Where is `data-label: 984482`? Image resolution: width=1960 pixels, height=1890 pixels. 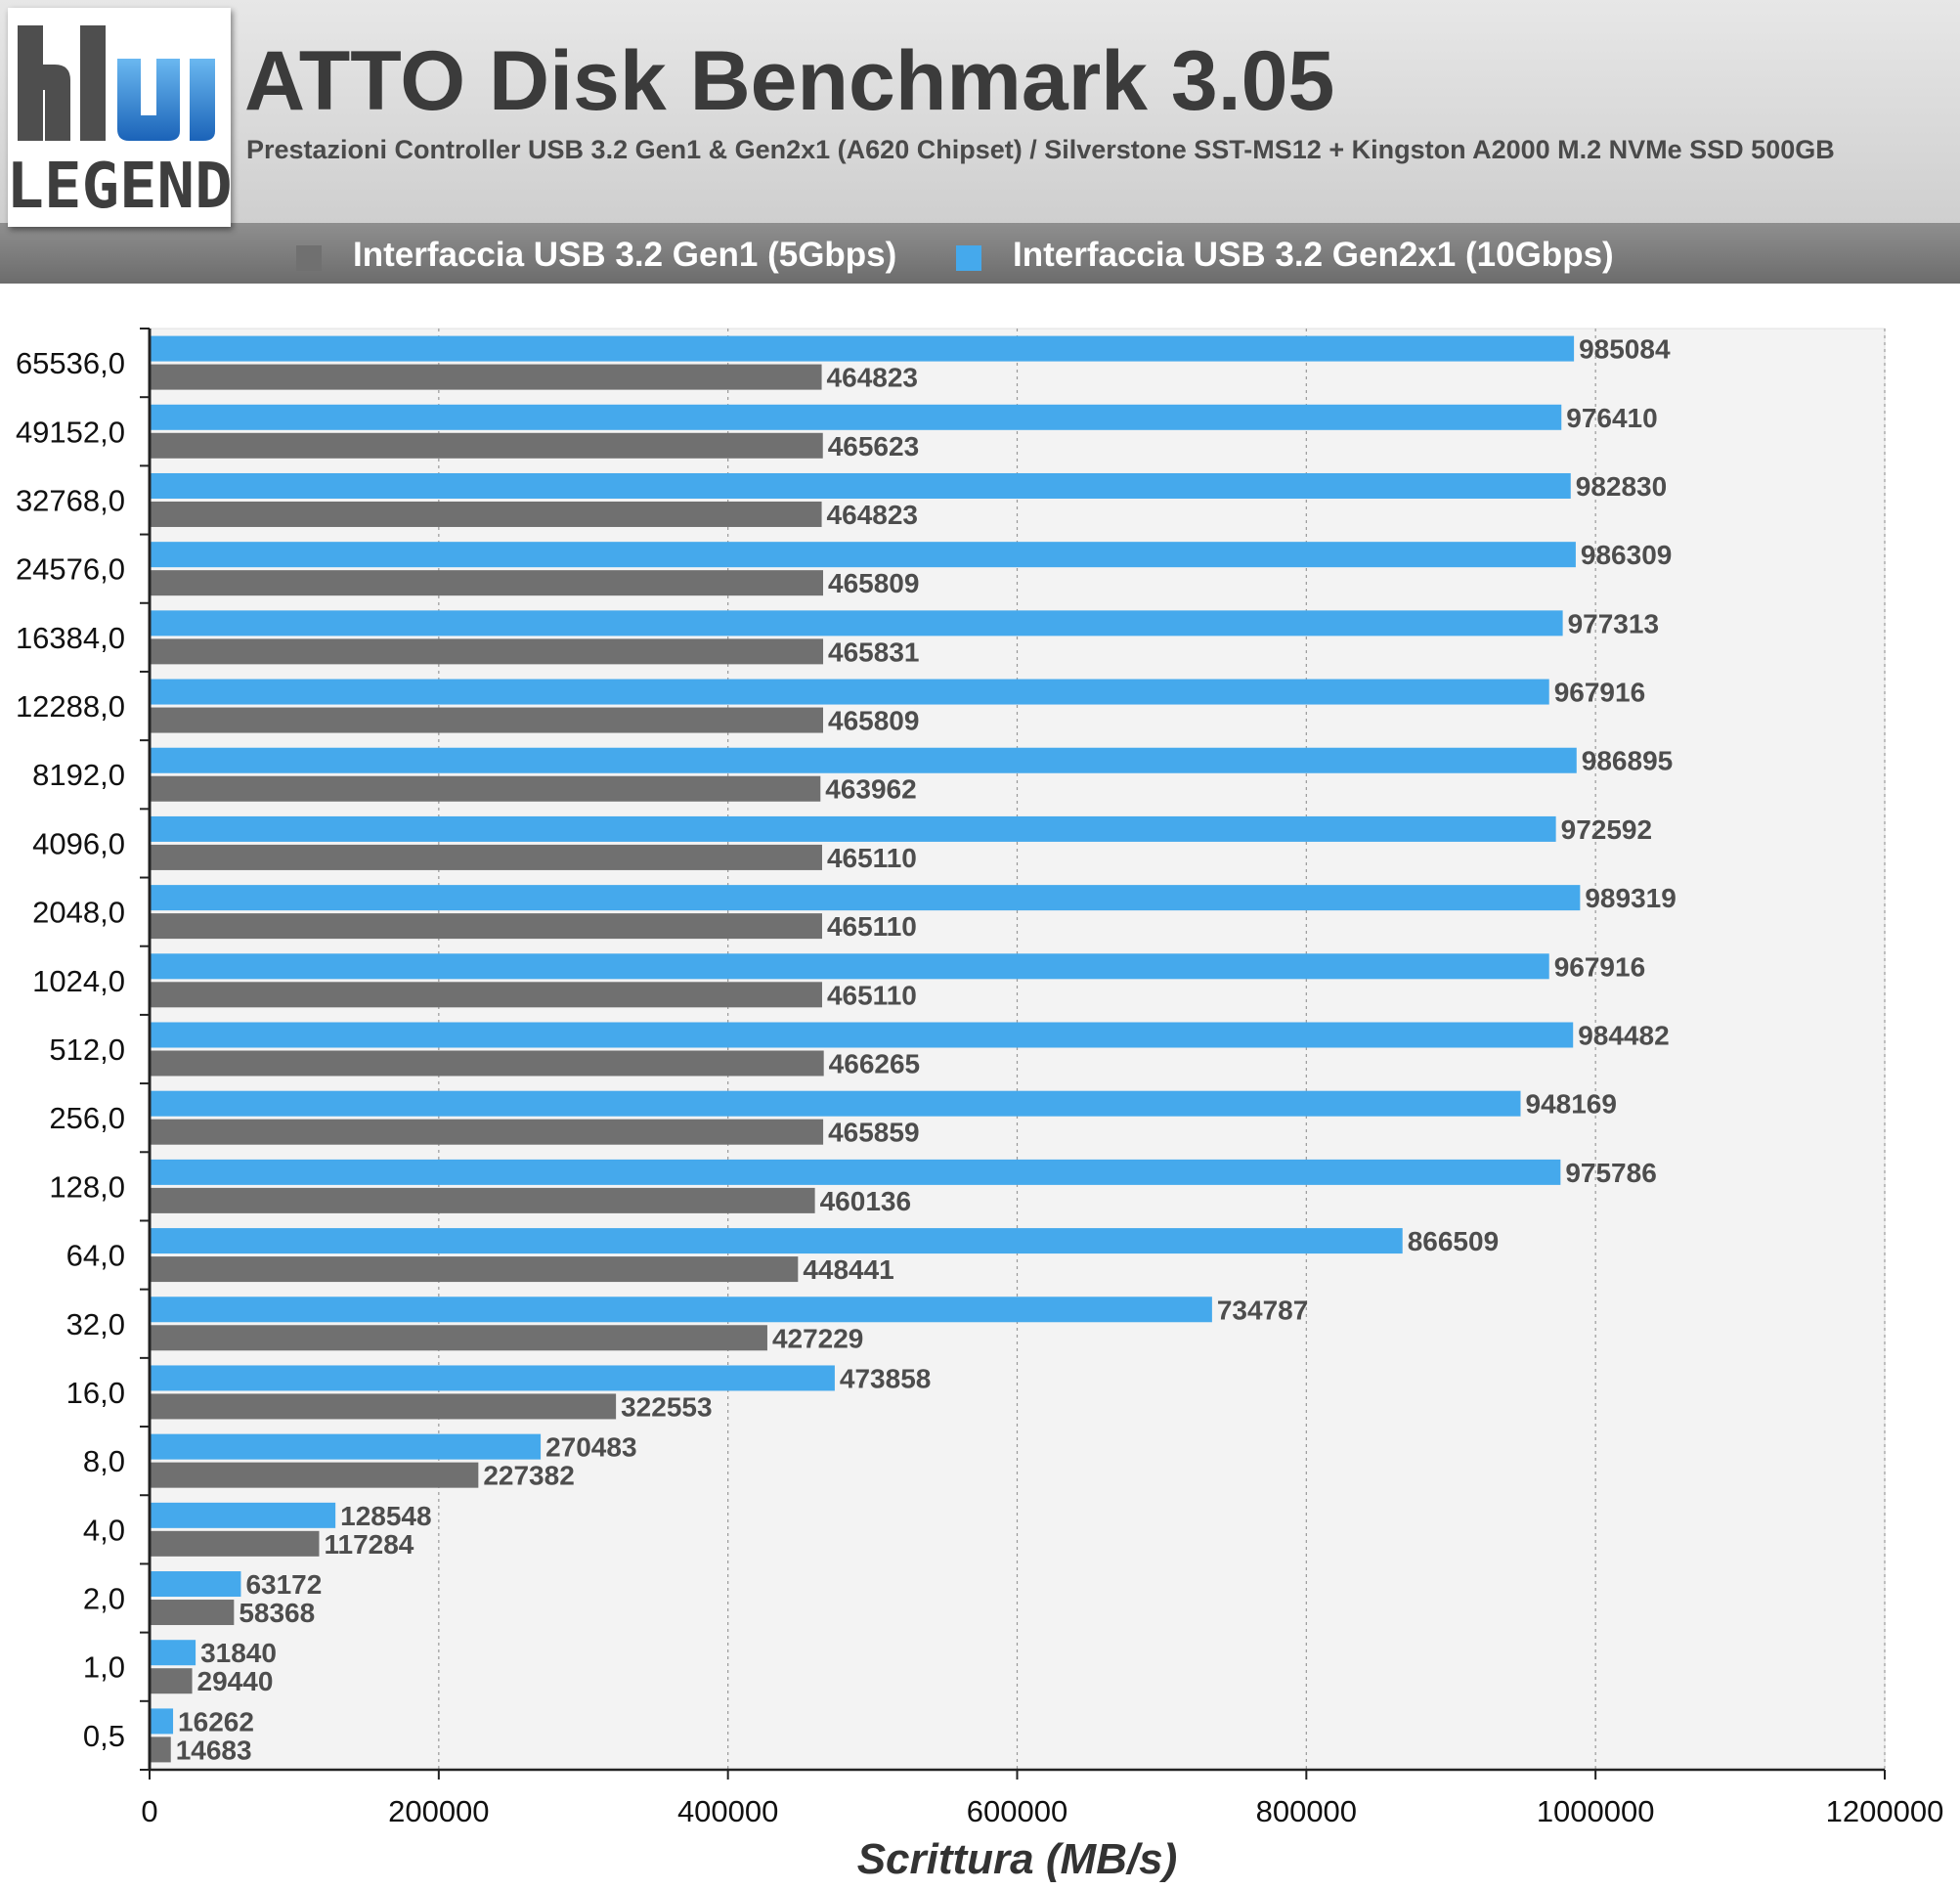 data-label: 984482 is located at coordinates (1624, 1036).